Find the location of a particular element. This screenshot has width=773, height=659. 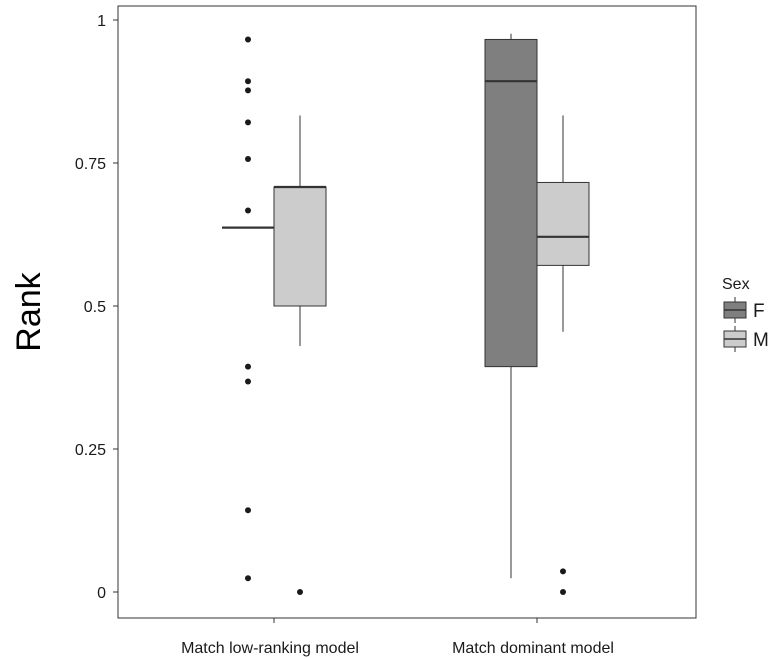

y-axis: 0 0.25 0.5 0.75 1 is located at coordinates (96, 307).